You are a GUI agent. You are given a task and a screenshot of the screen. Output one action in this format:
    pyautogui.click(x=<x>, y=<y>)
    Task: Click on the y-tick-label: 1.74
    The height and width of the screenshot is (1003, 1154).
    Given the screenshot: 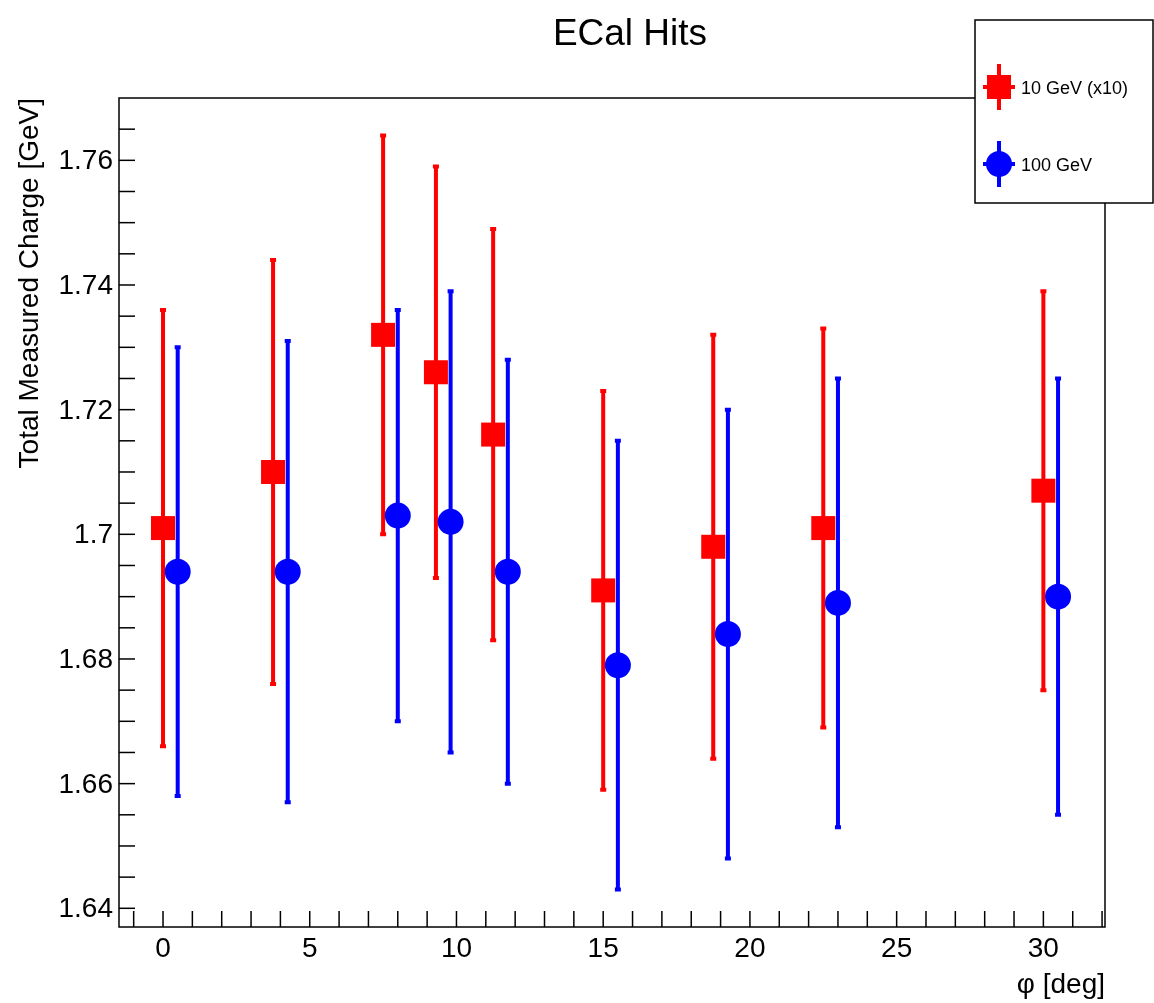 What is the action you would take?
    pyautogui.click(x=85, y=284)
    